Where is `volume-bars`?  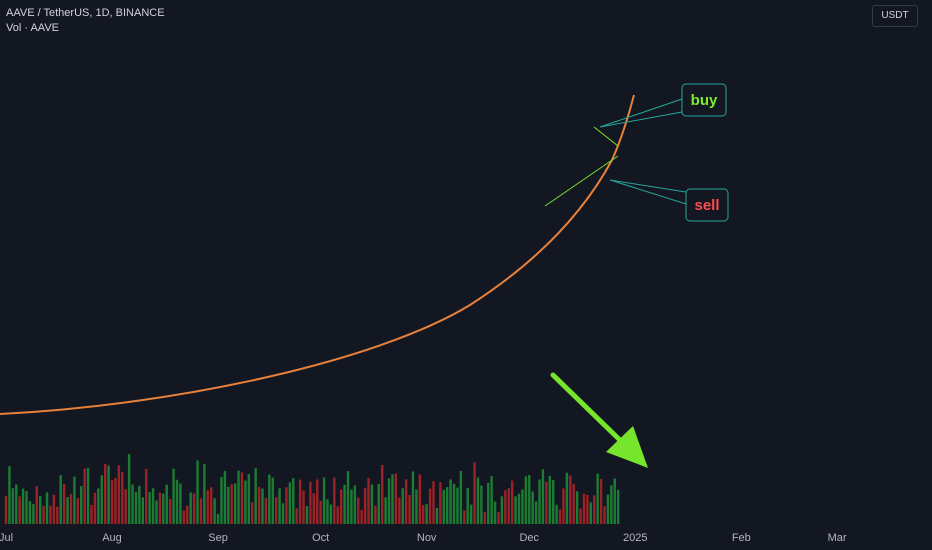 volume-bars is located at coordinates (312, 489).